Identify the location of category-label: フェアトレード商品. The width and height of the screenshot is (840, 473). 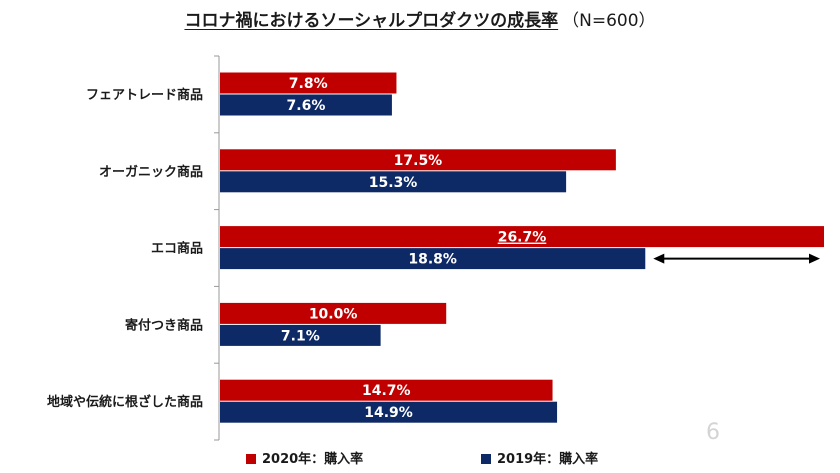
(144, 95).